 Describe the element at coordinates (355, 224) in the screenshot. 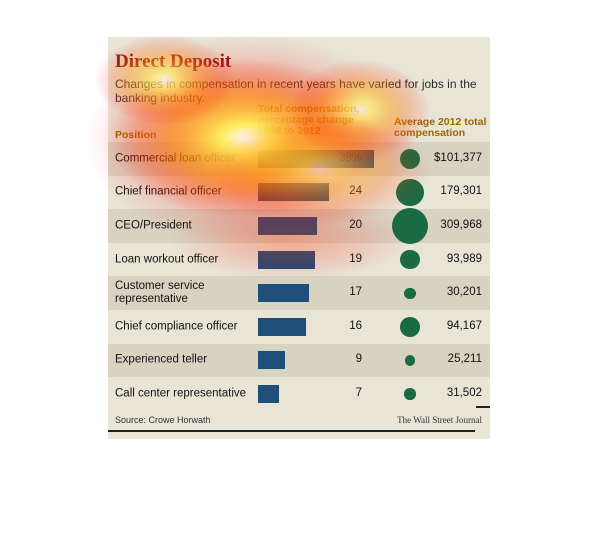

I see `pct-change-label: 20` at that location.